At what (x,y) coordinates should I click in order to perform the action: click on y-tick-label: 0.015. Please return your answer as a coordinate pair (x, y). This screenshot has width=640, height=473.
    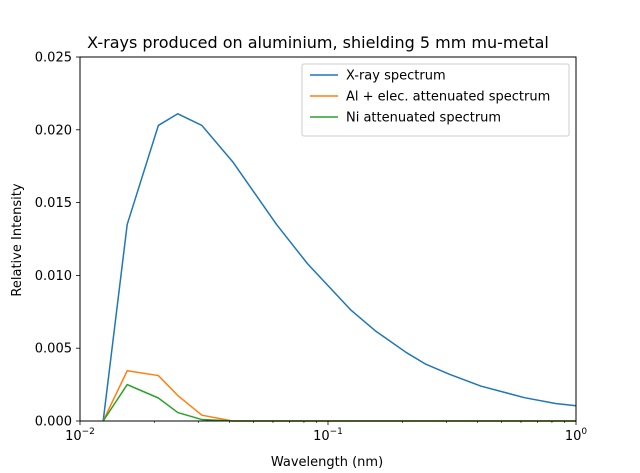
    Looking at the image, I should click on (53, 203).